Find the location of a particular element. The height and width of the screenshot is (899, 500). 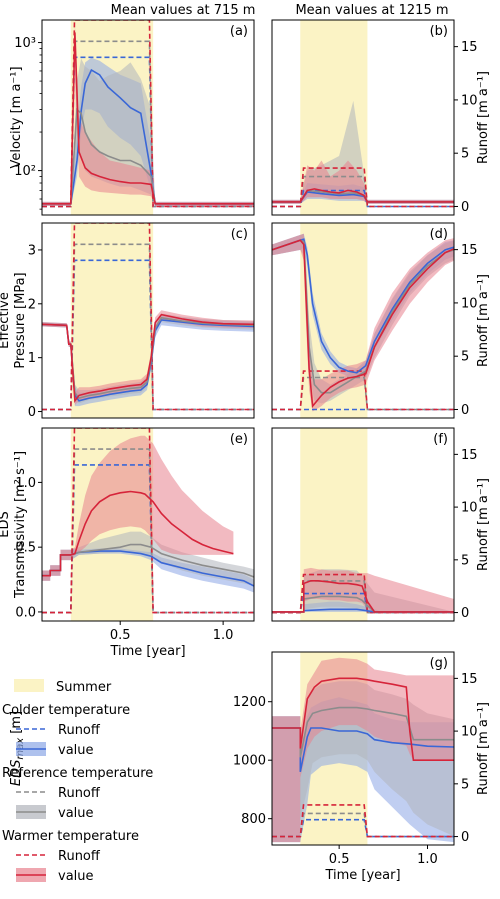

legend-reference-value-label: value is located at coordinates (76, 813).